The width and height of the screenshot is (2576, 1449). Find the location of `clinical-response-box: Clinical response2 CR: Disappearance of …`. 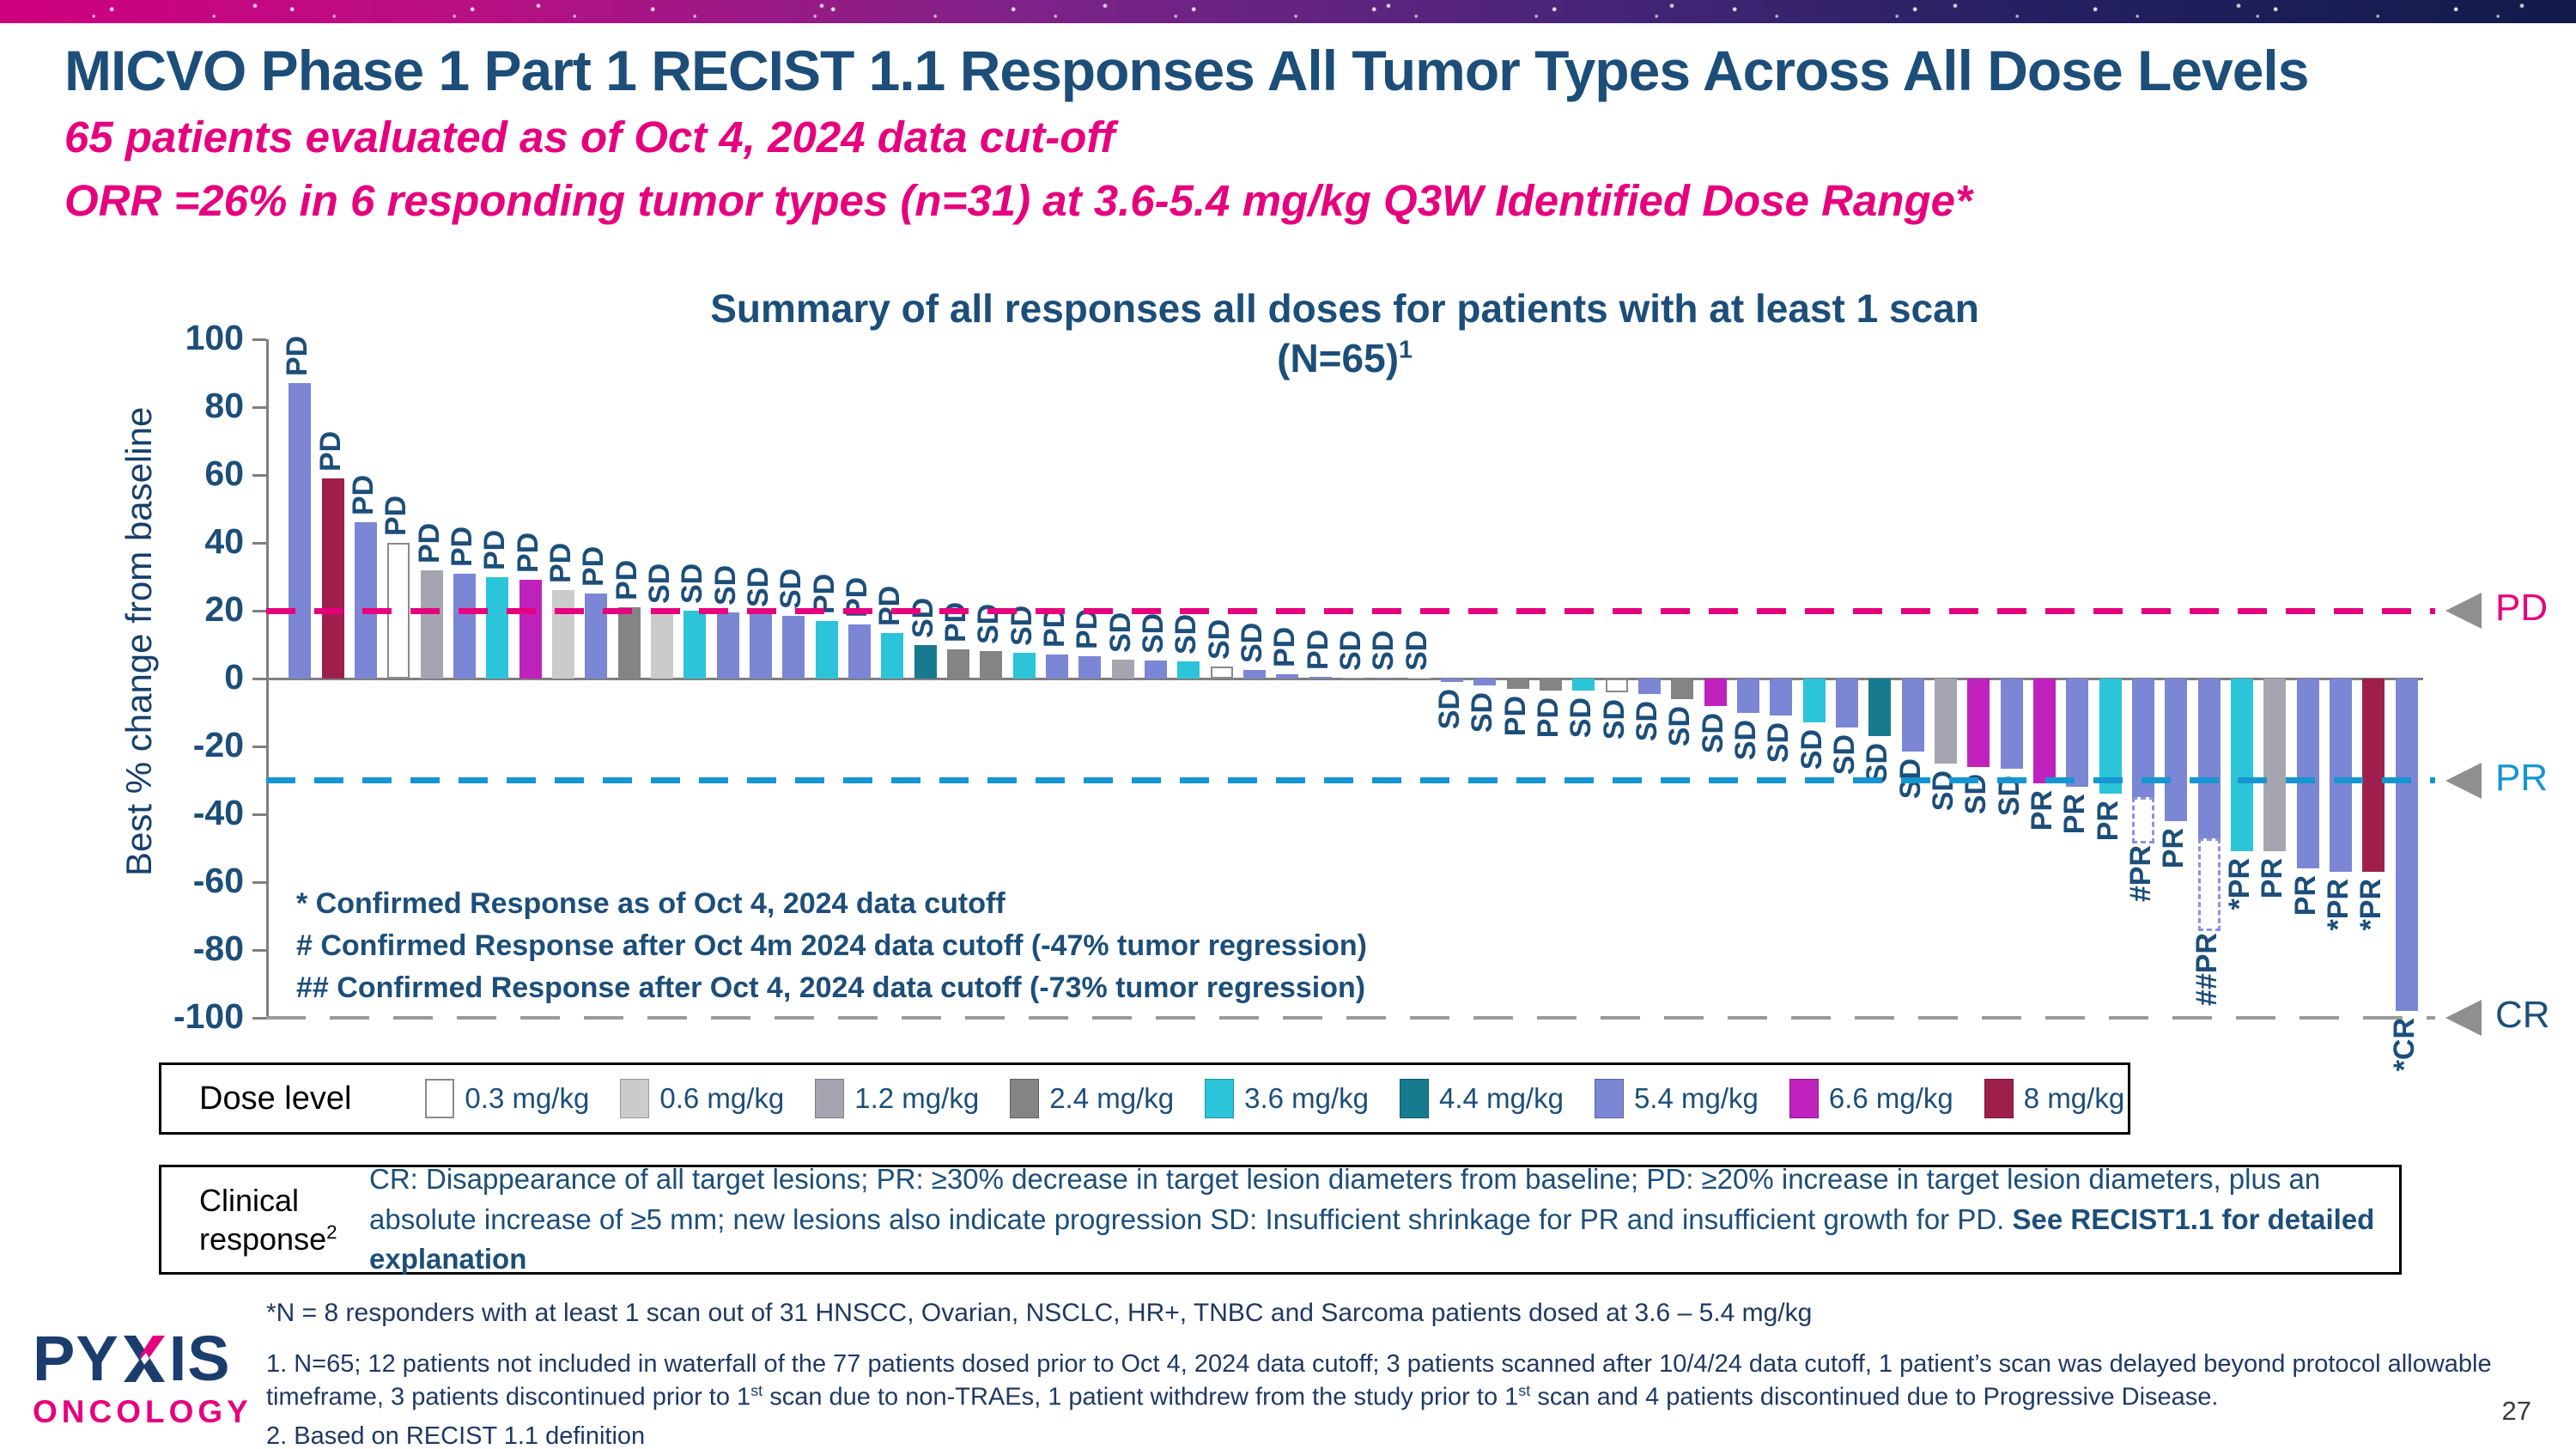

clinical-response-box: Clinical response2 CR: Disappearance of … is located at coordinates (1280, 1219).